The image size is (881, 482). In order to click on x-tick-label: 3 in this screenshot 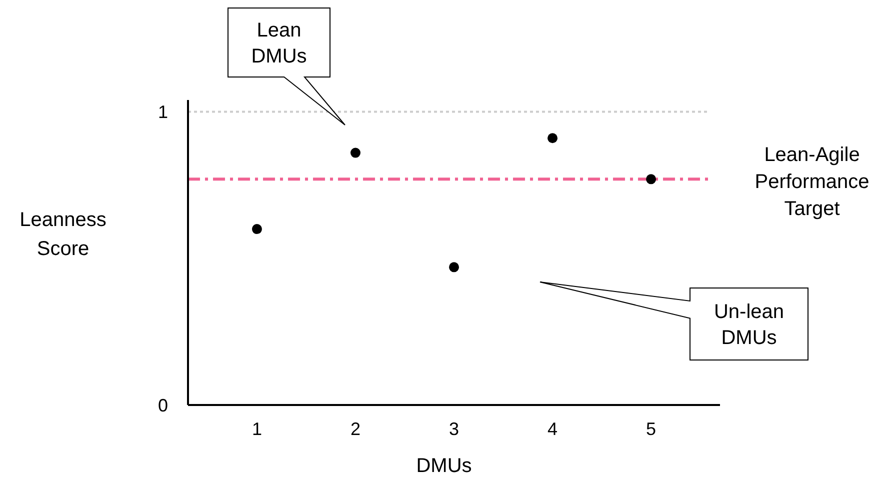, I will do `click(454, 429)`.